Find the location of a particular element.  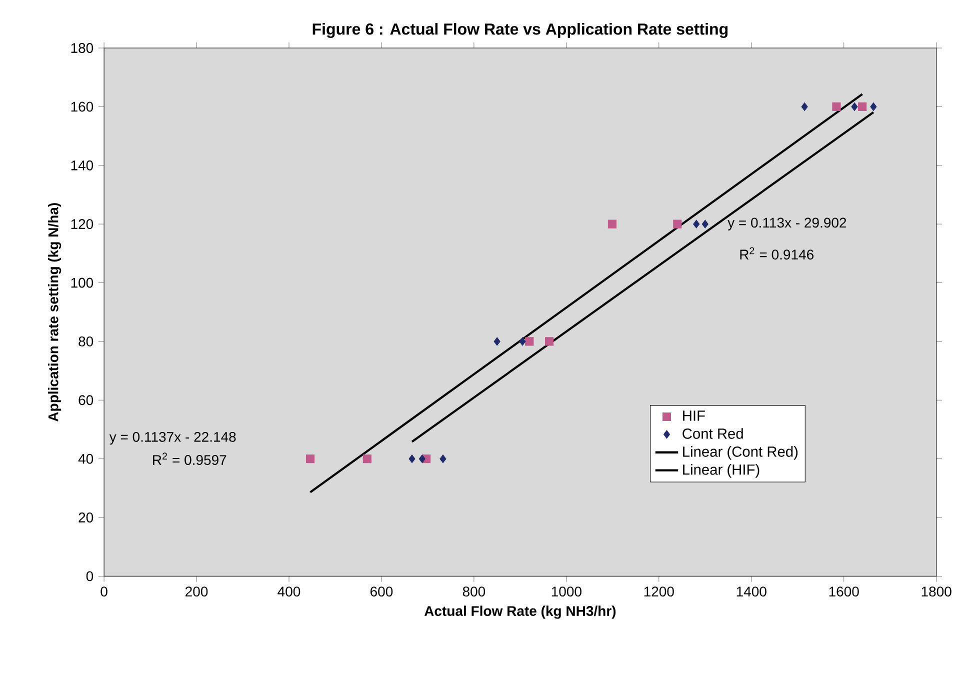

y-tick-label: 0 is located at coordinates (90, 576).